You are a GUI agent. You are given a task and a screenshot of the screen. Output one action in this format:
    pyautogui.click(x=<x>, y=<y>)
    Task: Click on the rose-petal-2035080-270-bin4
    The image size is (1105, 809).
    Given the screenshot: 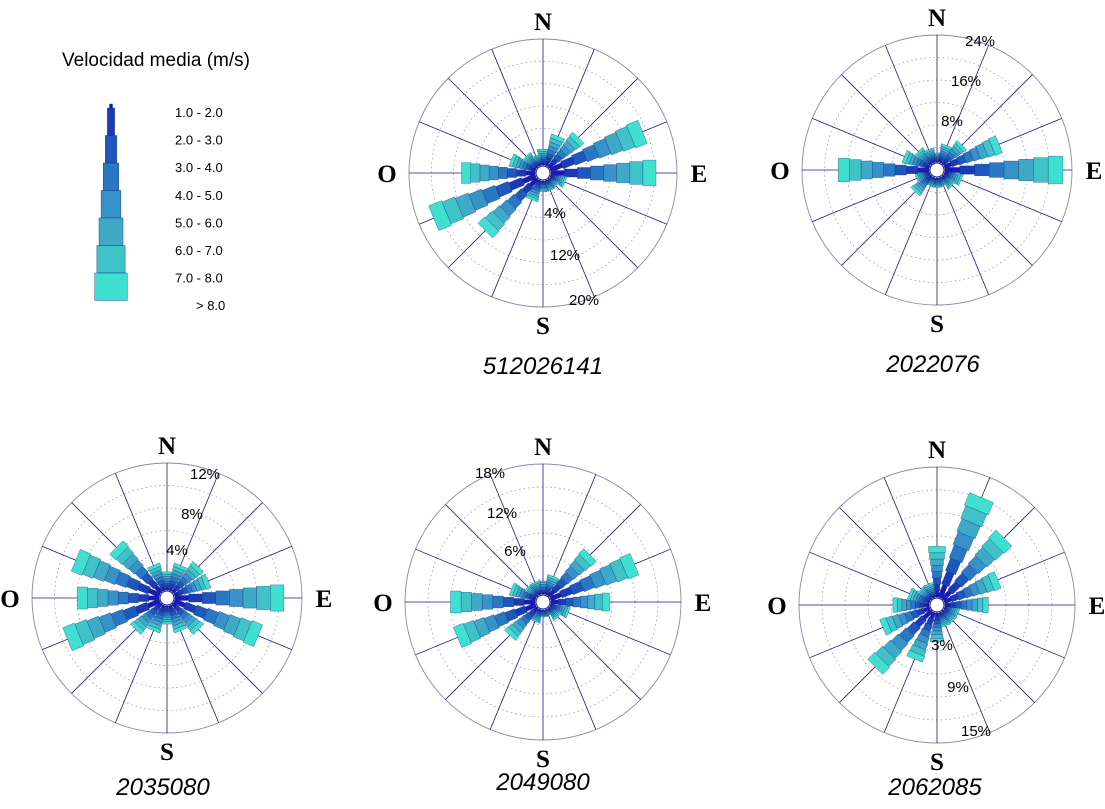 What is the action you would take?
    pyautogui.click(x=123, y=598)
    